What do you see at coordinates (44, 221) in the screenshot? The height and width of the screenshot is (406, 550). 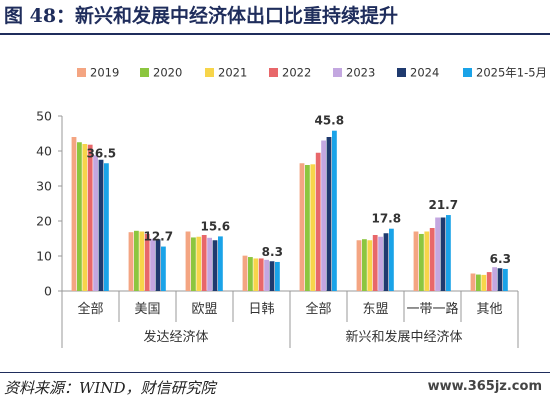 I see `y-tick-label-2: 20` at bounding box center [44, 221].